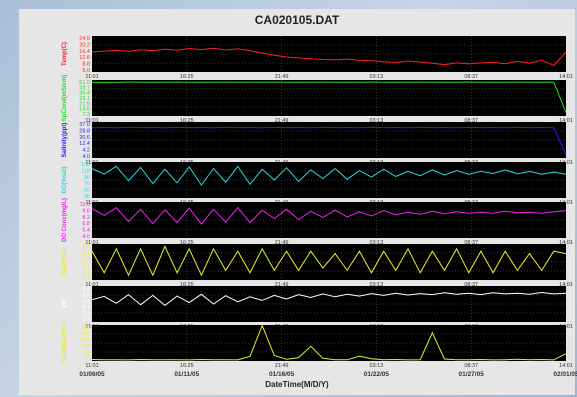 The width and height of the screenshot is (577, 397). I want to click on y-axis-label: DO Conc(mg/L), so click(65, 220).